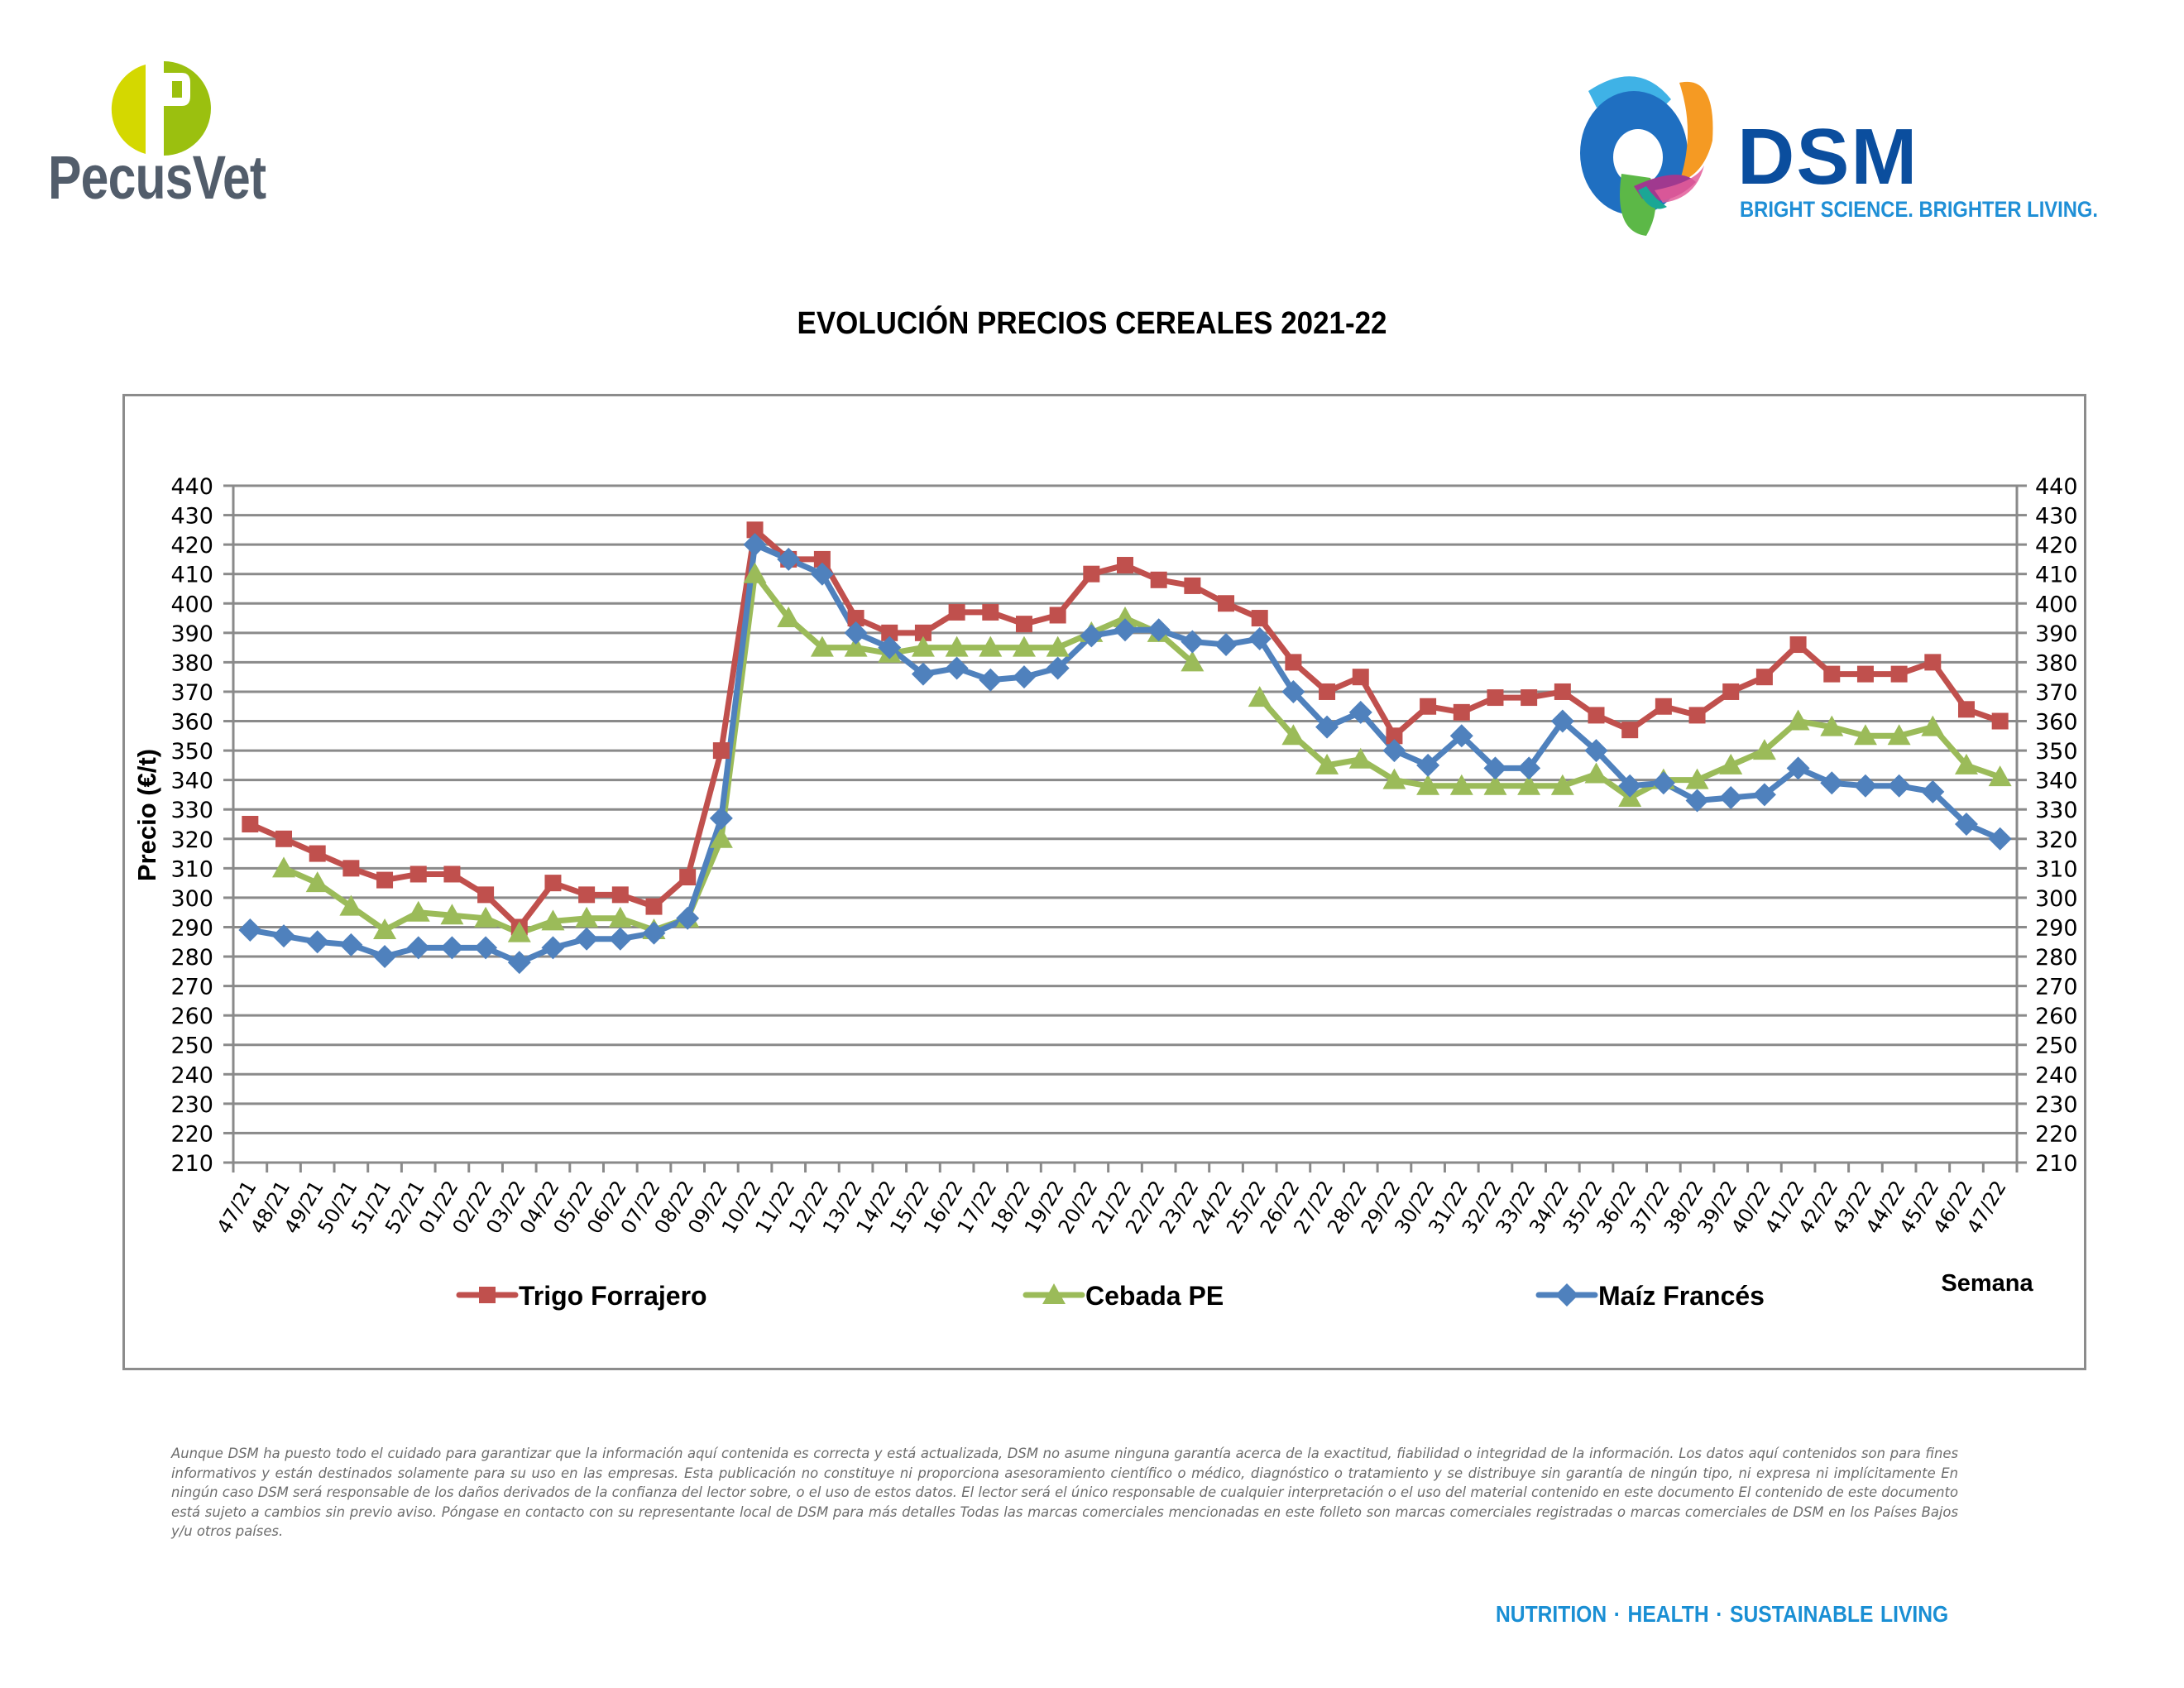  Describe the element at coordinates (2056, 487) in the screenshot. I see `y-tick-label-right: 440` at that location.